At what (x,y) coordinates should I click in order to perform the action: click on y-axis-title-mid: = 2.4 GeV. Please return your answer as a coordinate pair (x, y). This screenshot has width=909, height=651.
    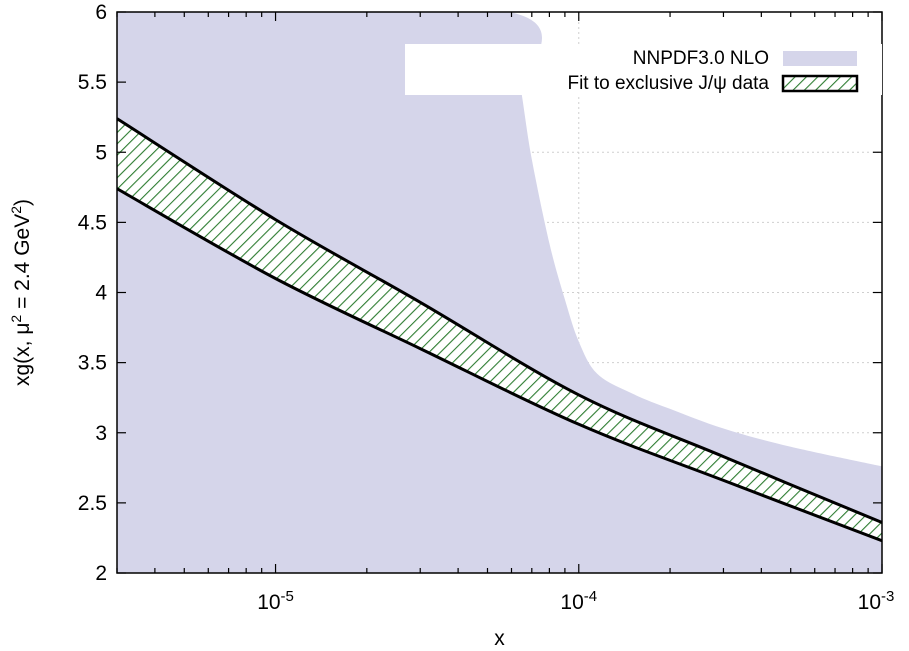
    Looking at the image, I should click on (22, 264).